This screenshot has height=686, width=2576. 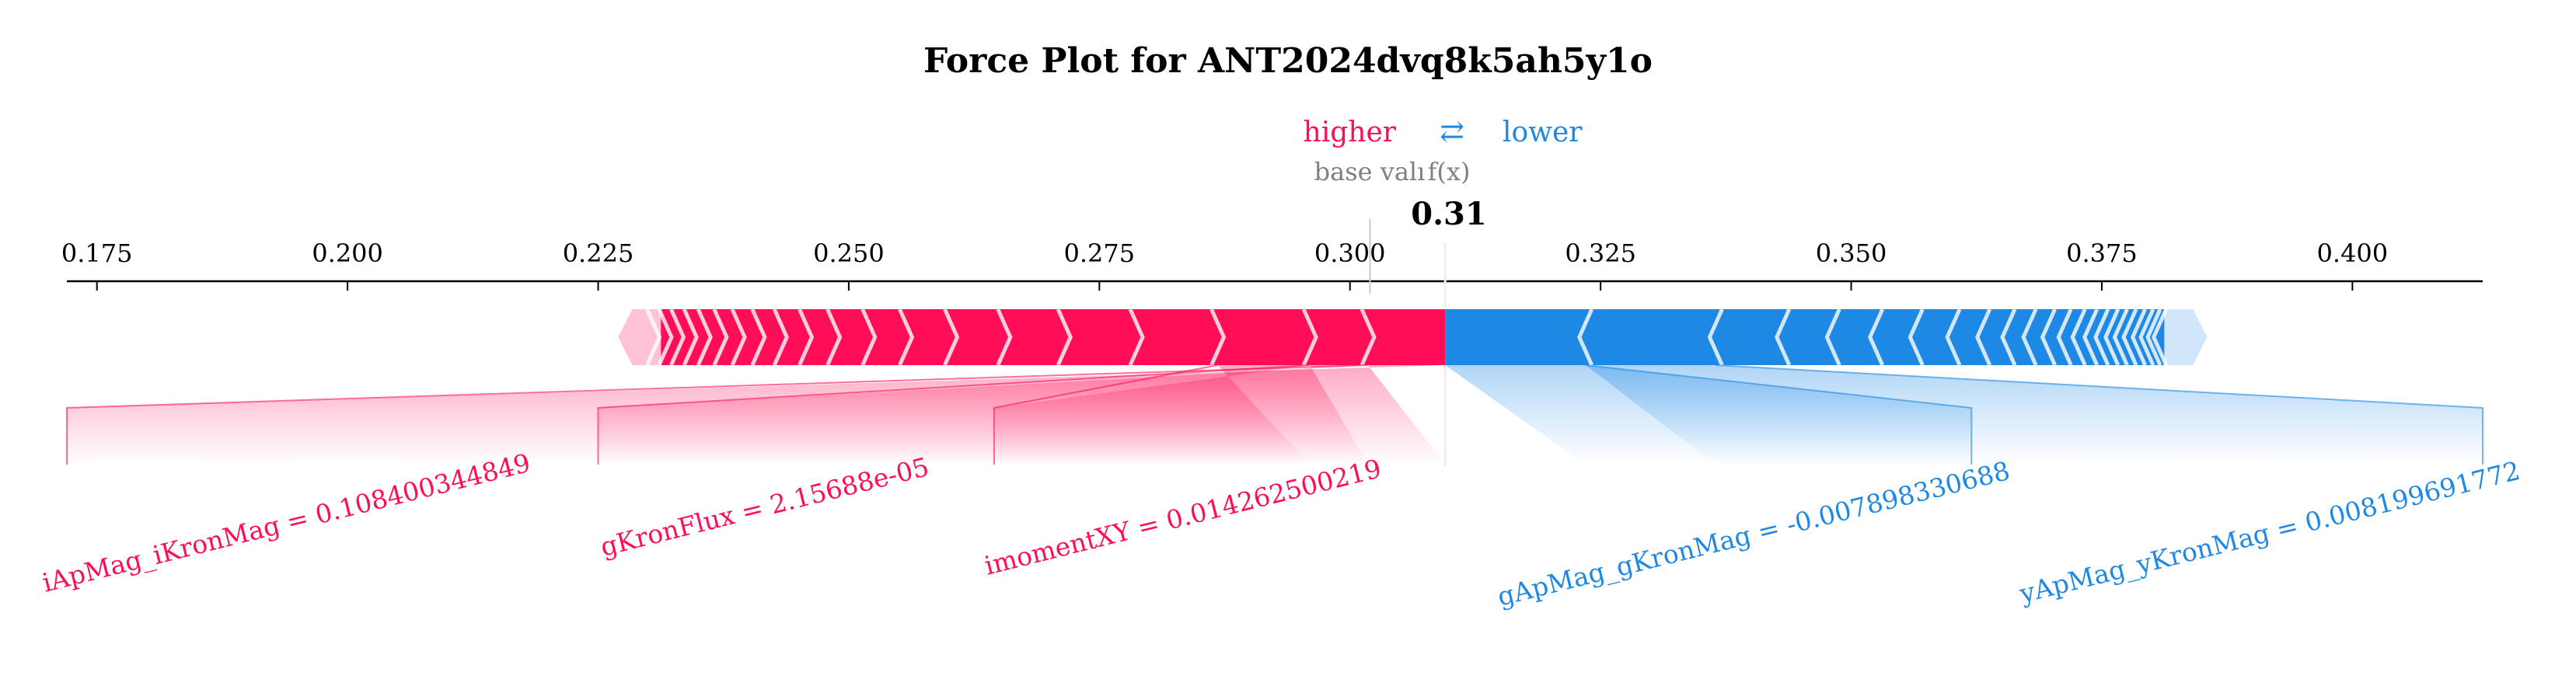 I want to click on x-tick-label: 0.250, so click(x=849, y=253).